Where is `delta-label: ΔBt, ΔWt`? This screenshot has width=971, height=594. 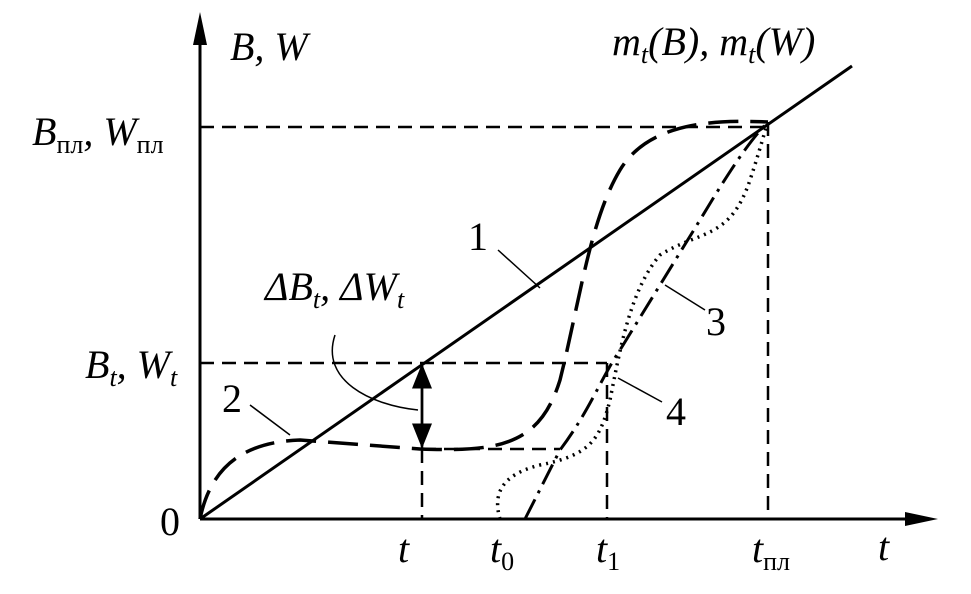 delta-label: ΔBt, ΔWt is located at coordinates (334, 289).